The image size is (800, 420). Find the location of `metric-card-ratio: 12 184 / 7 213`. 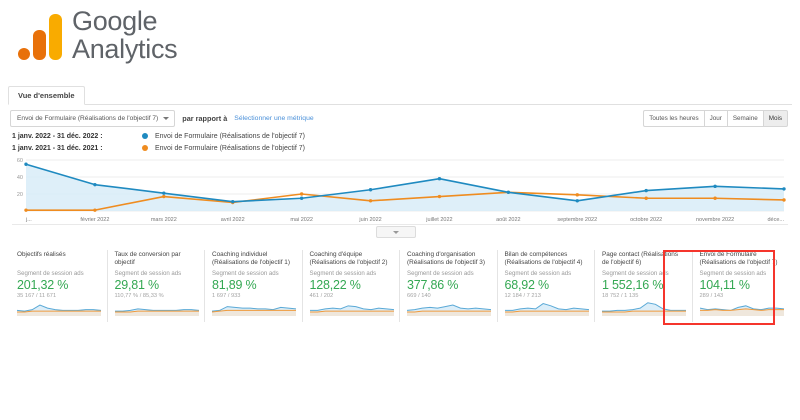

metric-card-ratio: 12 184 / 7 213 is located at coordinates (522, 296).